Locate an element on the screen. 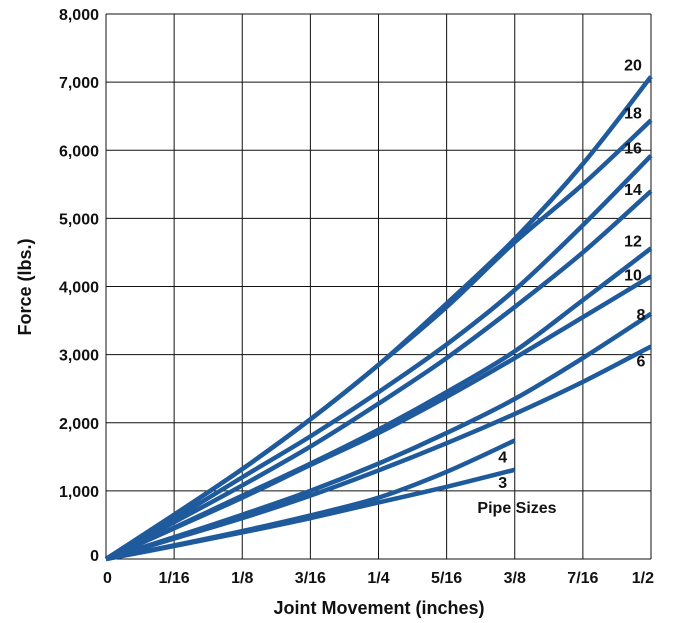 This screenshot has width=681, height=623. y-tick-label: 3,000 is located at coordinates (79, 356).